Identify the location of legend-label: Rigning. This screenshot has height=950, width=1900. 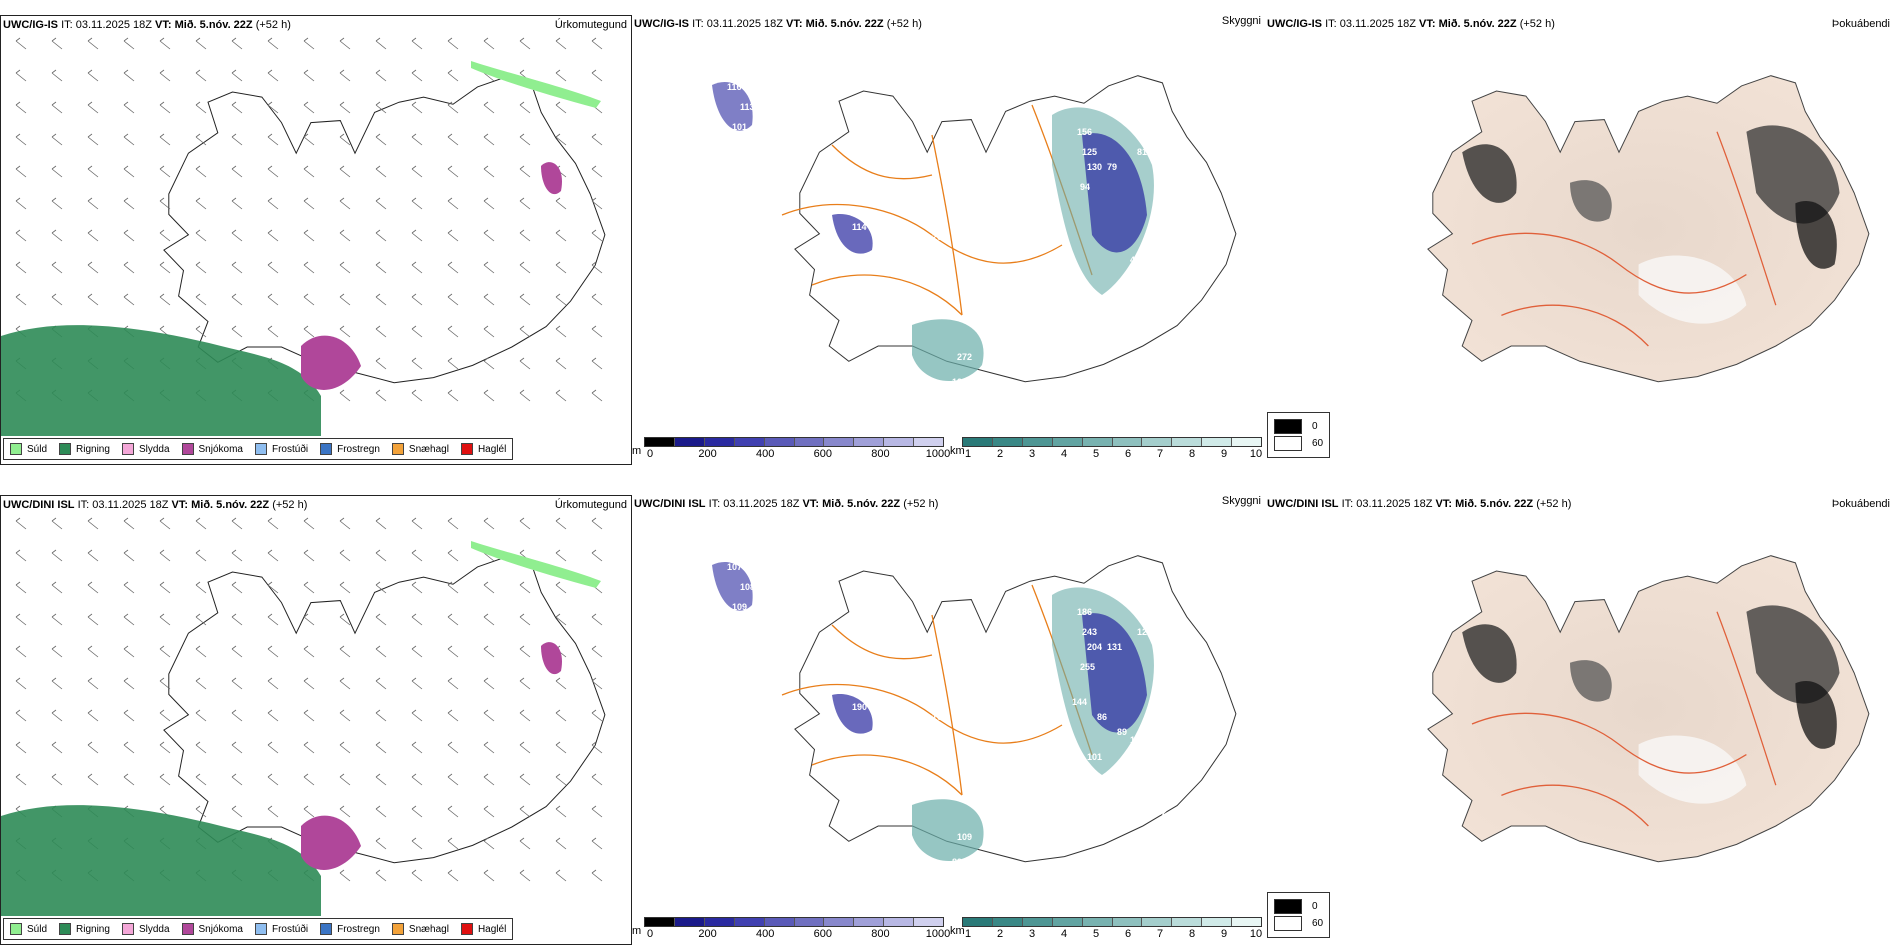
(93, 449).